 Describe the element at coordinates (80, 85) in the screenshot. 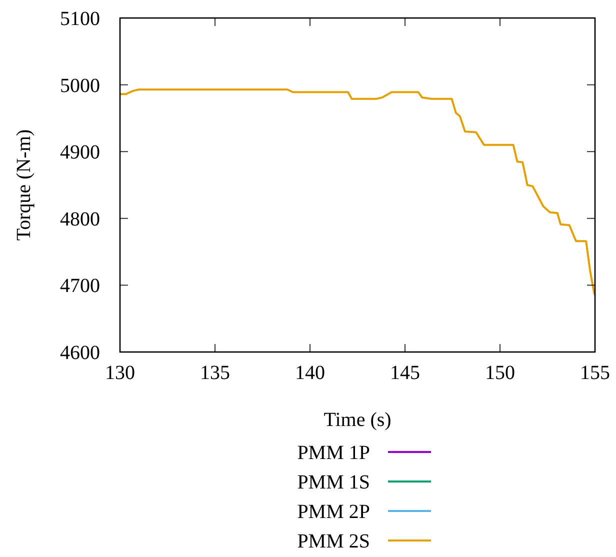

I see `y-tick-label: 5000` at that location.